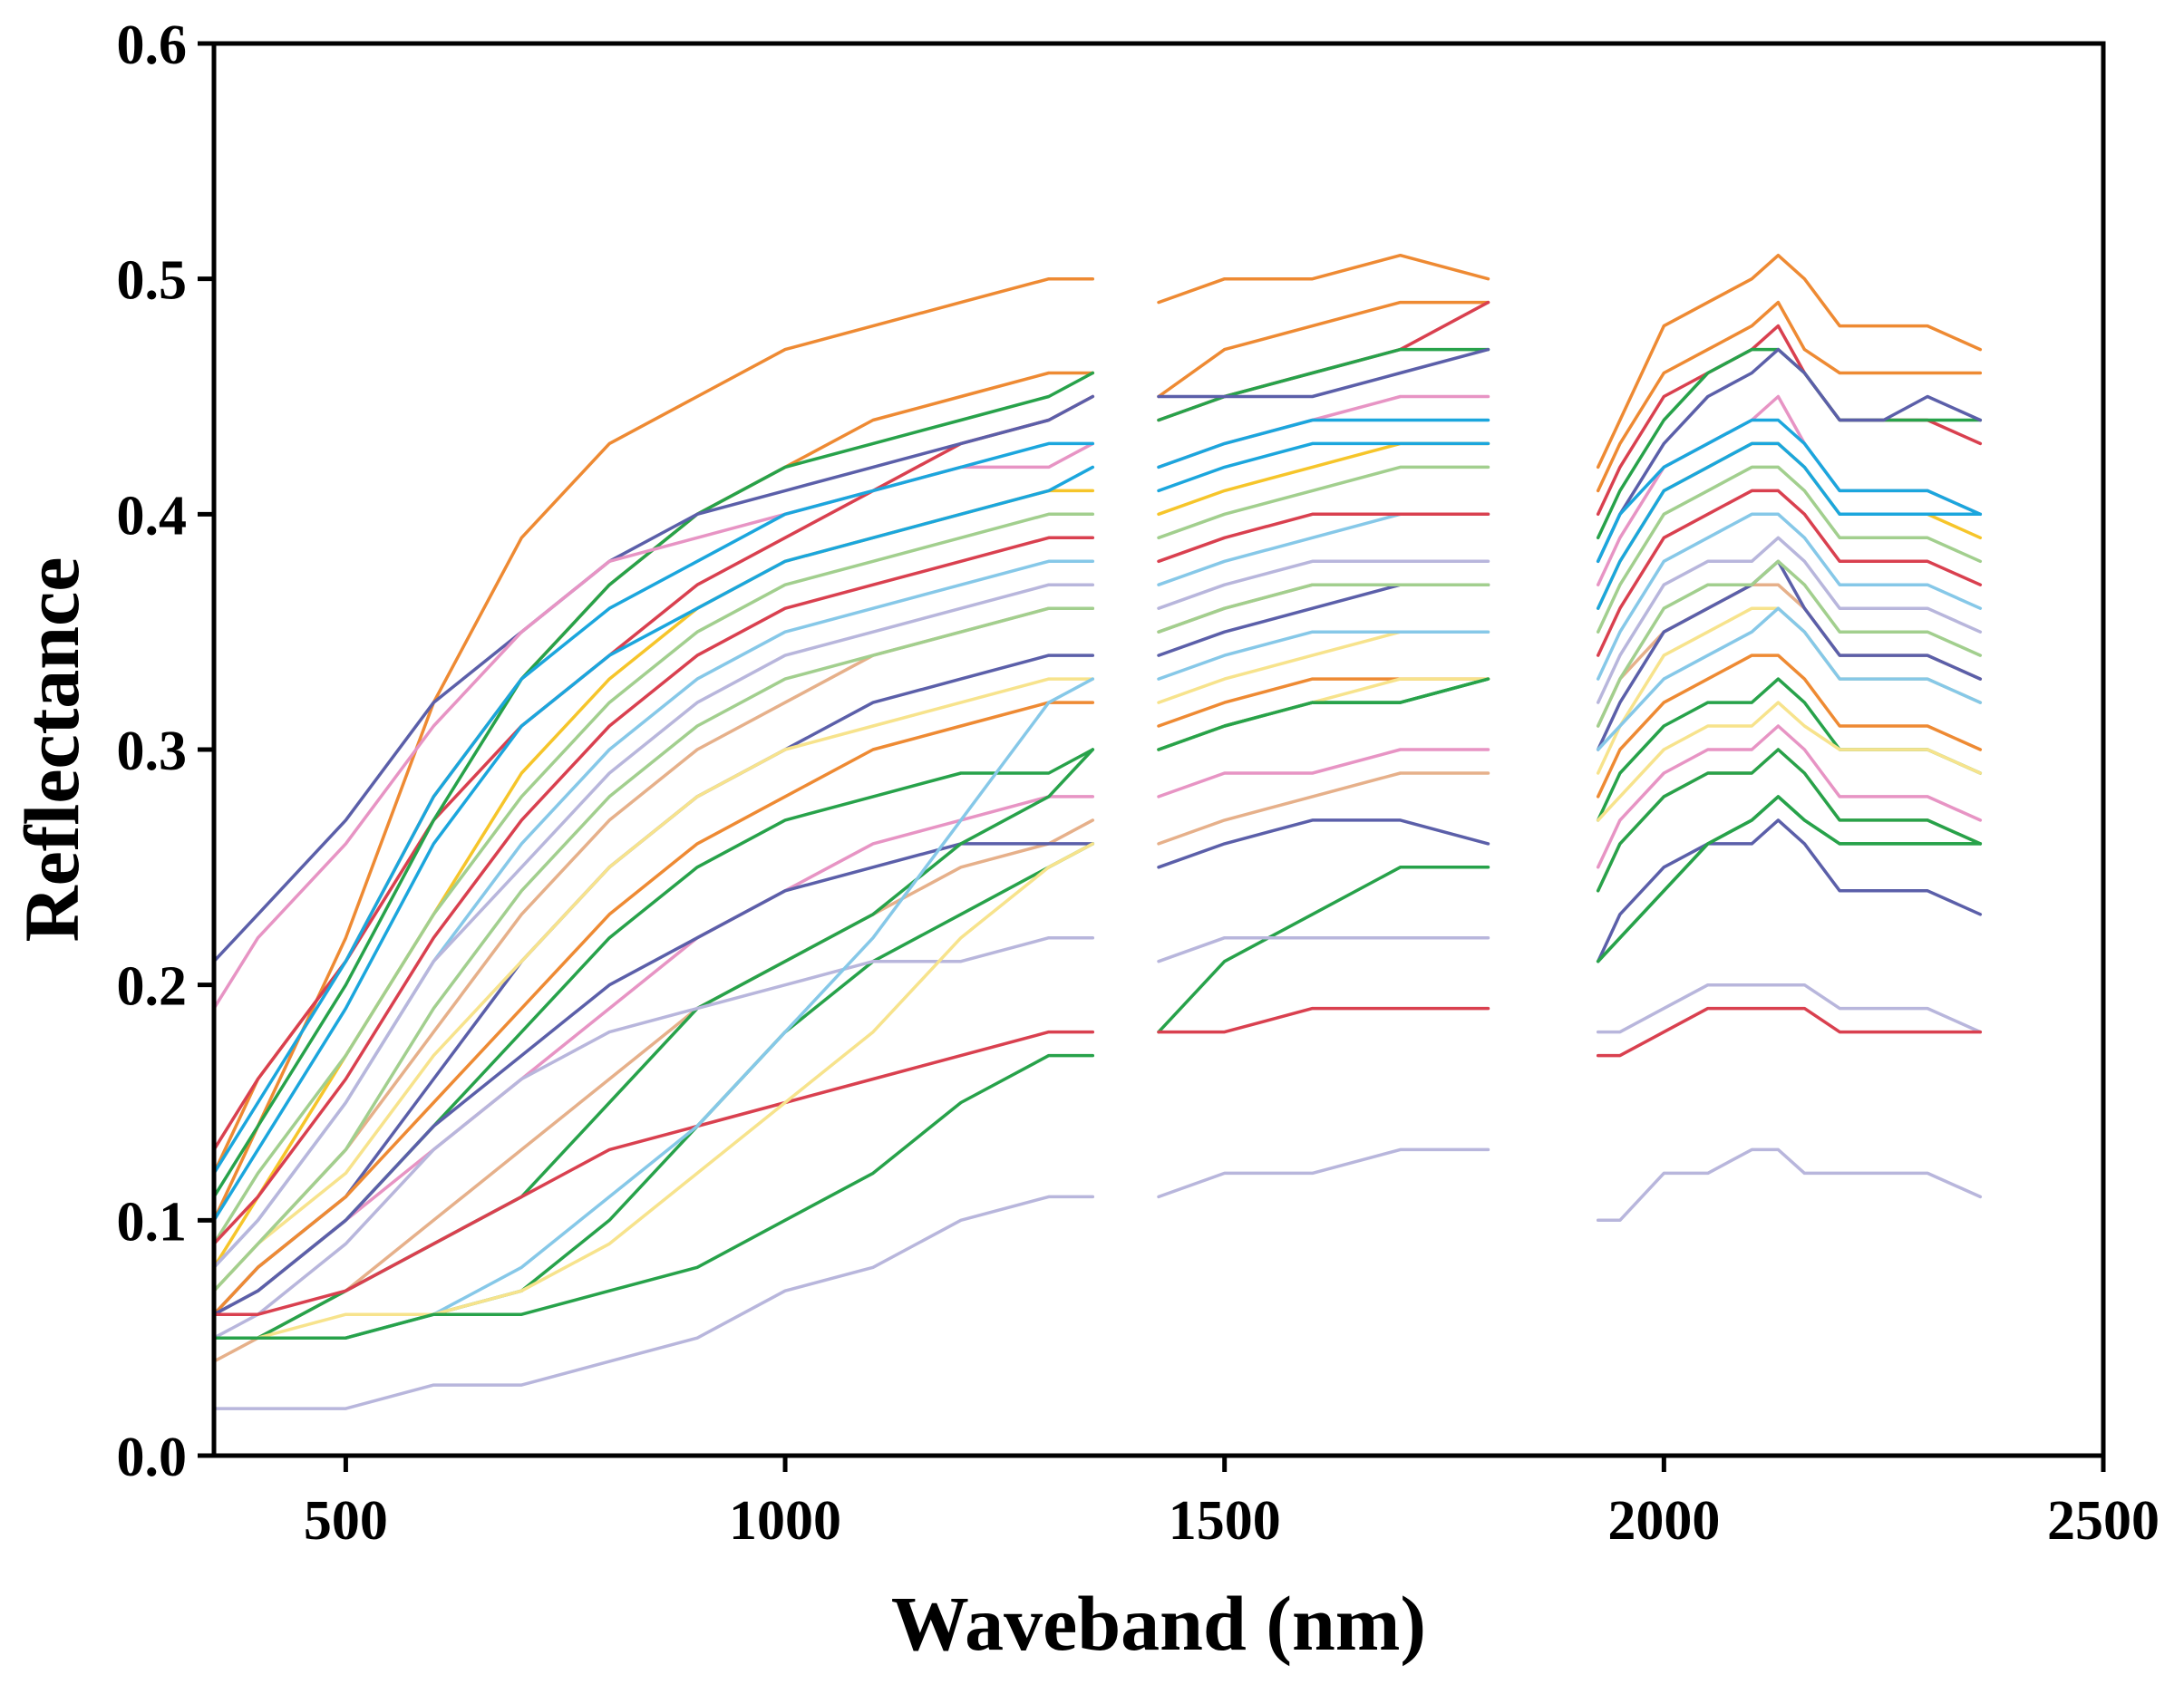  I want to click on series-line-sample-22-seg1, so click(653, 1137).